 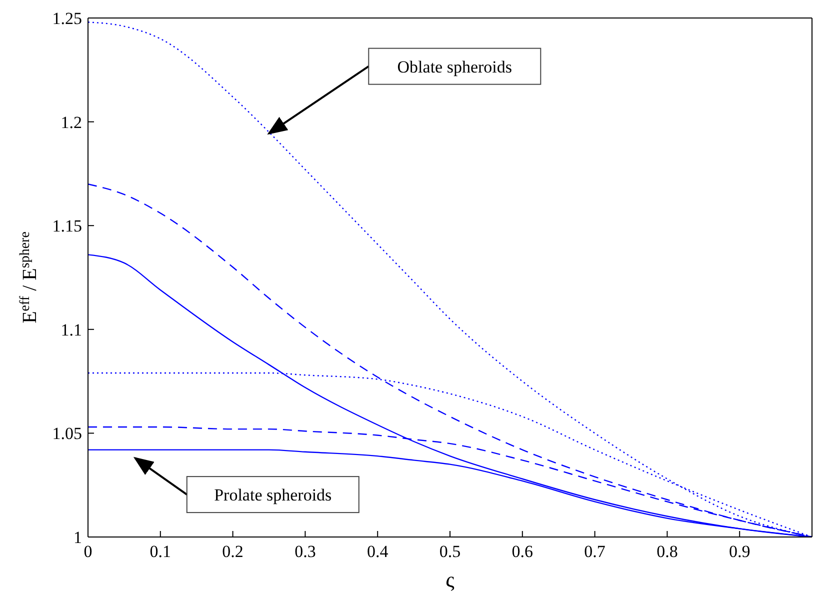 What do you see at coordinates (67, 434) in the screenshot?
I see `y-tick-label: 1.05` at bounding box center [67, 434].